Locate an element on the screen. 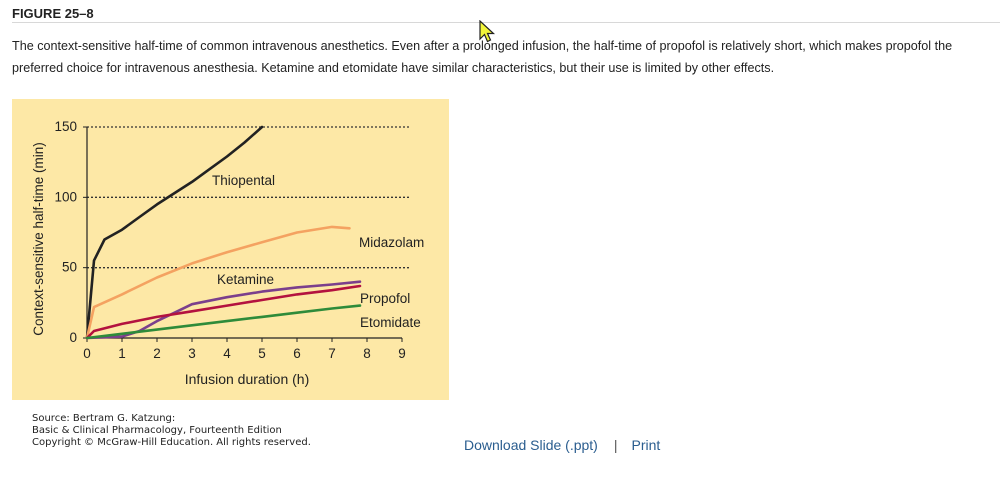  series-line-propofol is located at coordinates (223, 312).